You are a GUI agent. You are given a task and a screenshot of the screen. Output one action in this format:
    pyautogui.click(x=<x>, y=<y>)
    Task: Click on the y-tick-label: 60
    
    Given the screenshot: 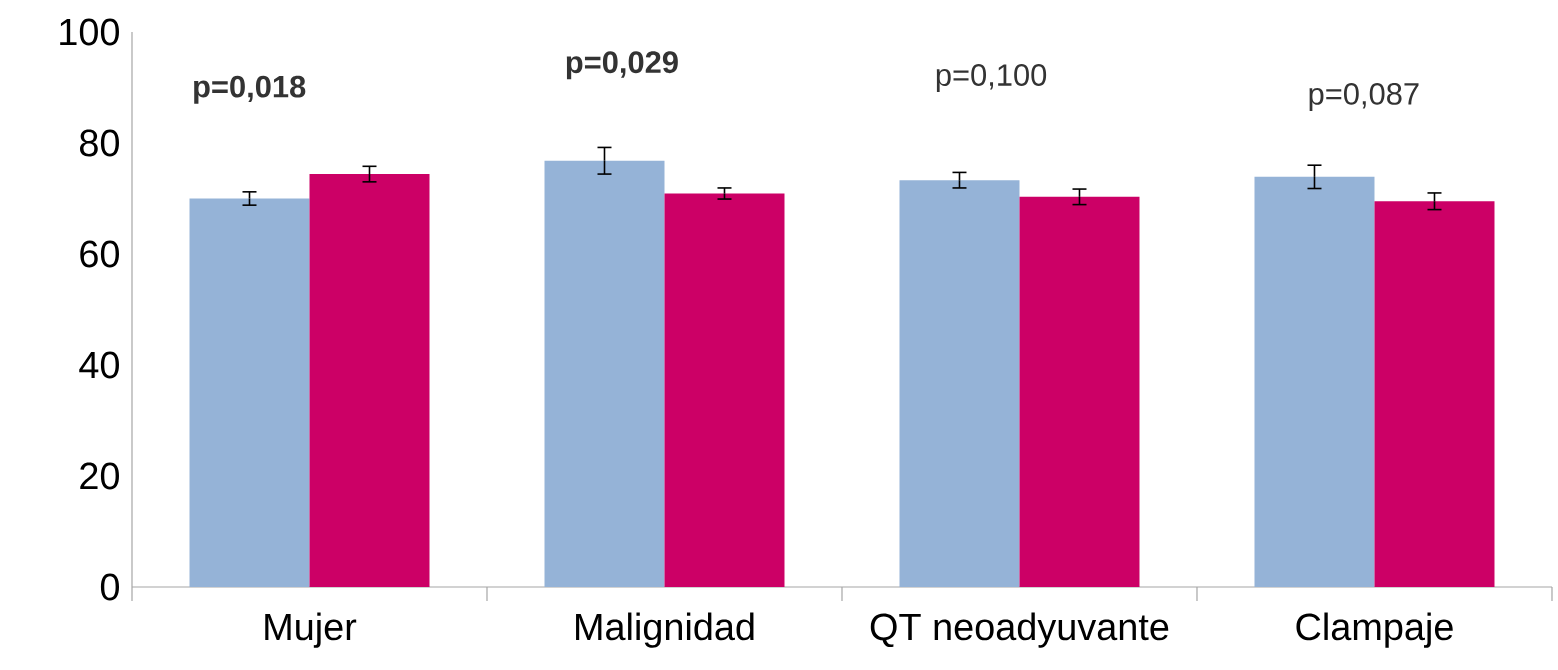 What is the action you would take?
    pyautogui.click(x=99, y=254)
    